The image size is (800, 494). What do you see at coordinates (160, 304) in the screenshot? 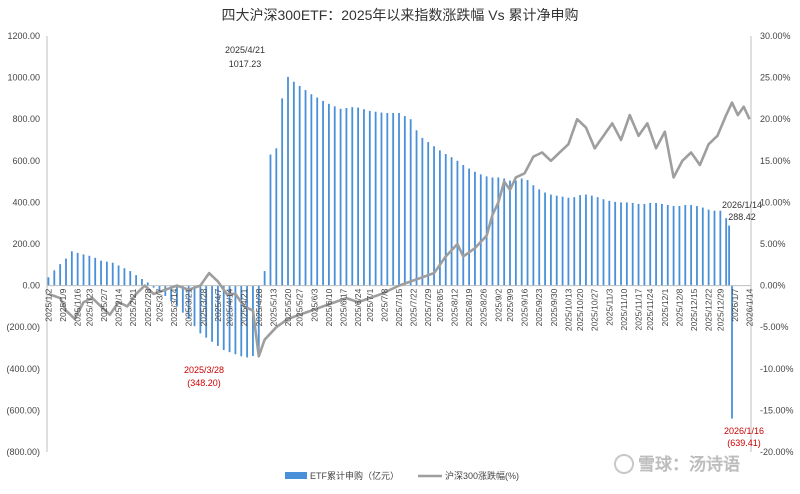
I see `x-tick-label: 2025/3/7` at bounding box center [160, 304].